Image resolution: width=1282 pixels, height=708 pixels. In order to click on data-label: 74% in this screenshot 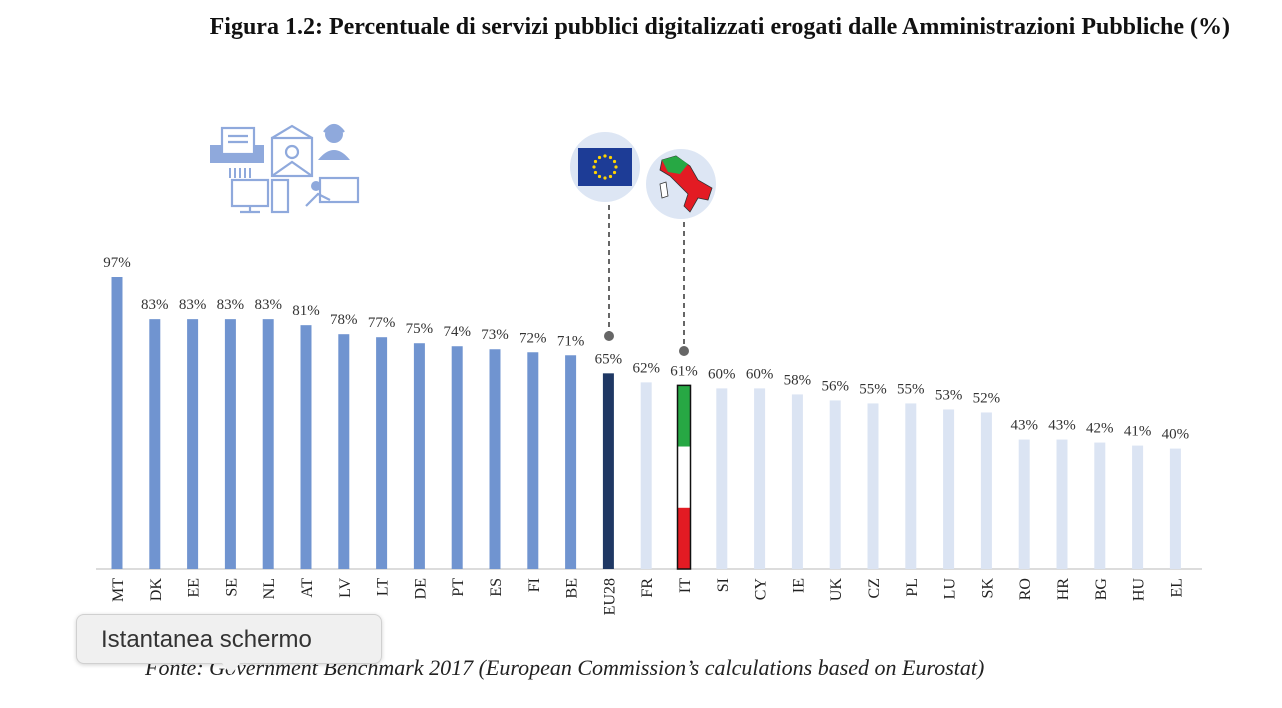, I will do `click(457, 332)`.